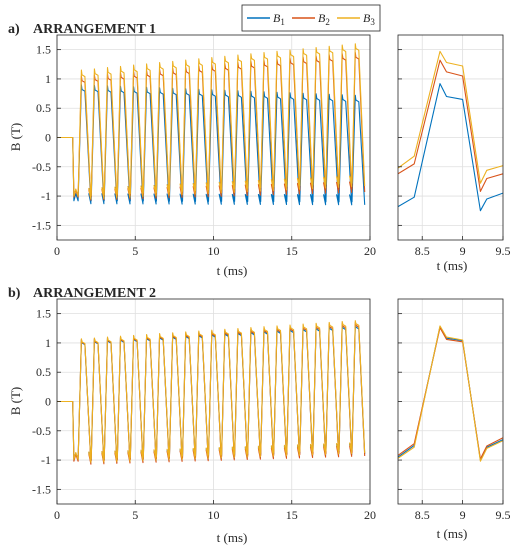 The width and height of the screenshot is (520, 550). What do you see at coordinates (15, 137) in the screenshot?
I see `y-axis-label-a: B (T)` at bounding box center [15, 137].